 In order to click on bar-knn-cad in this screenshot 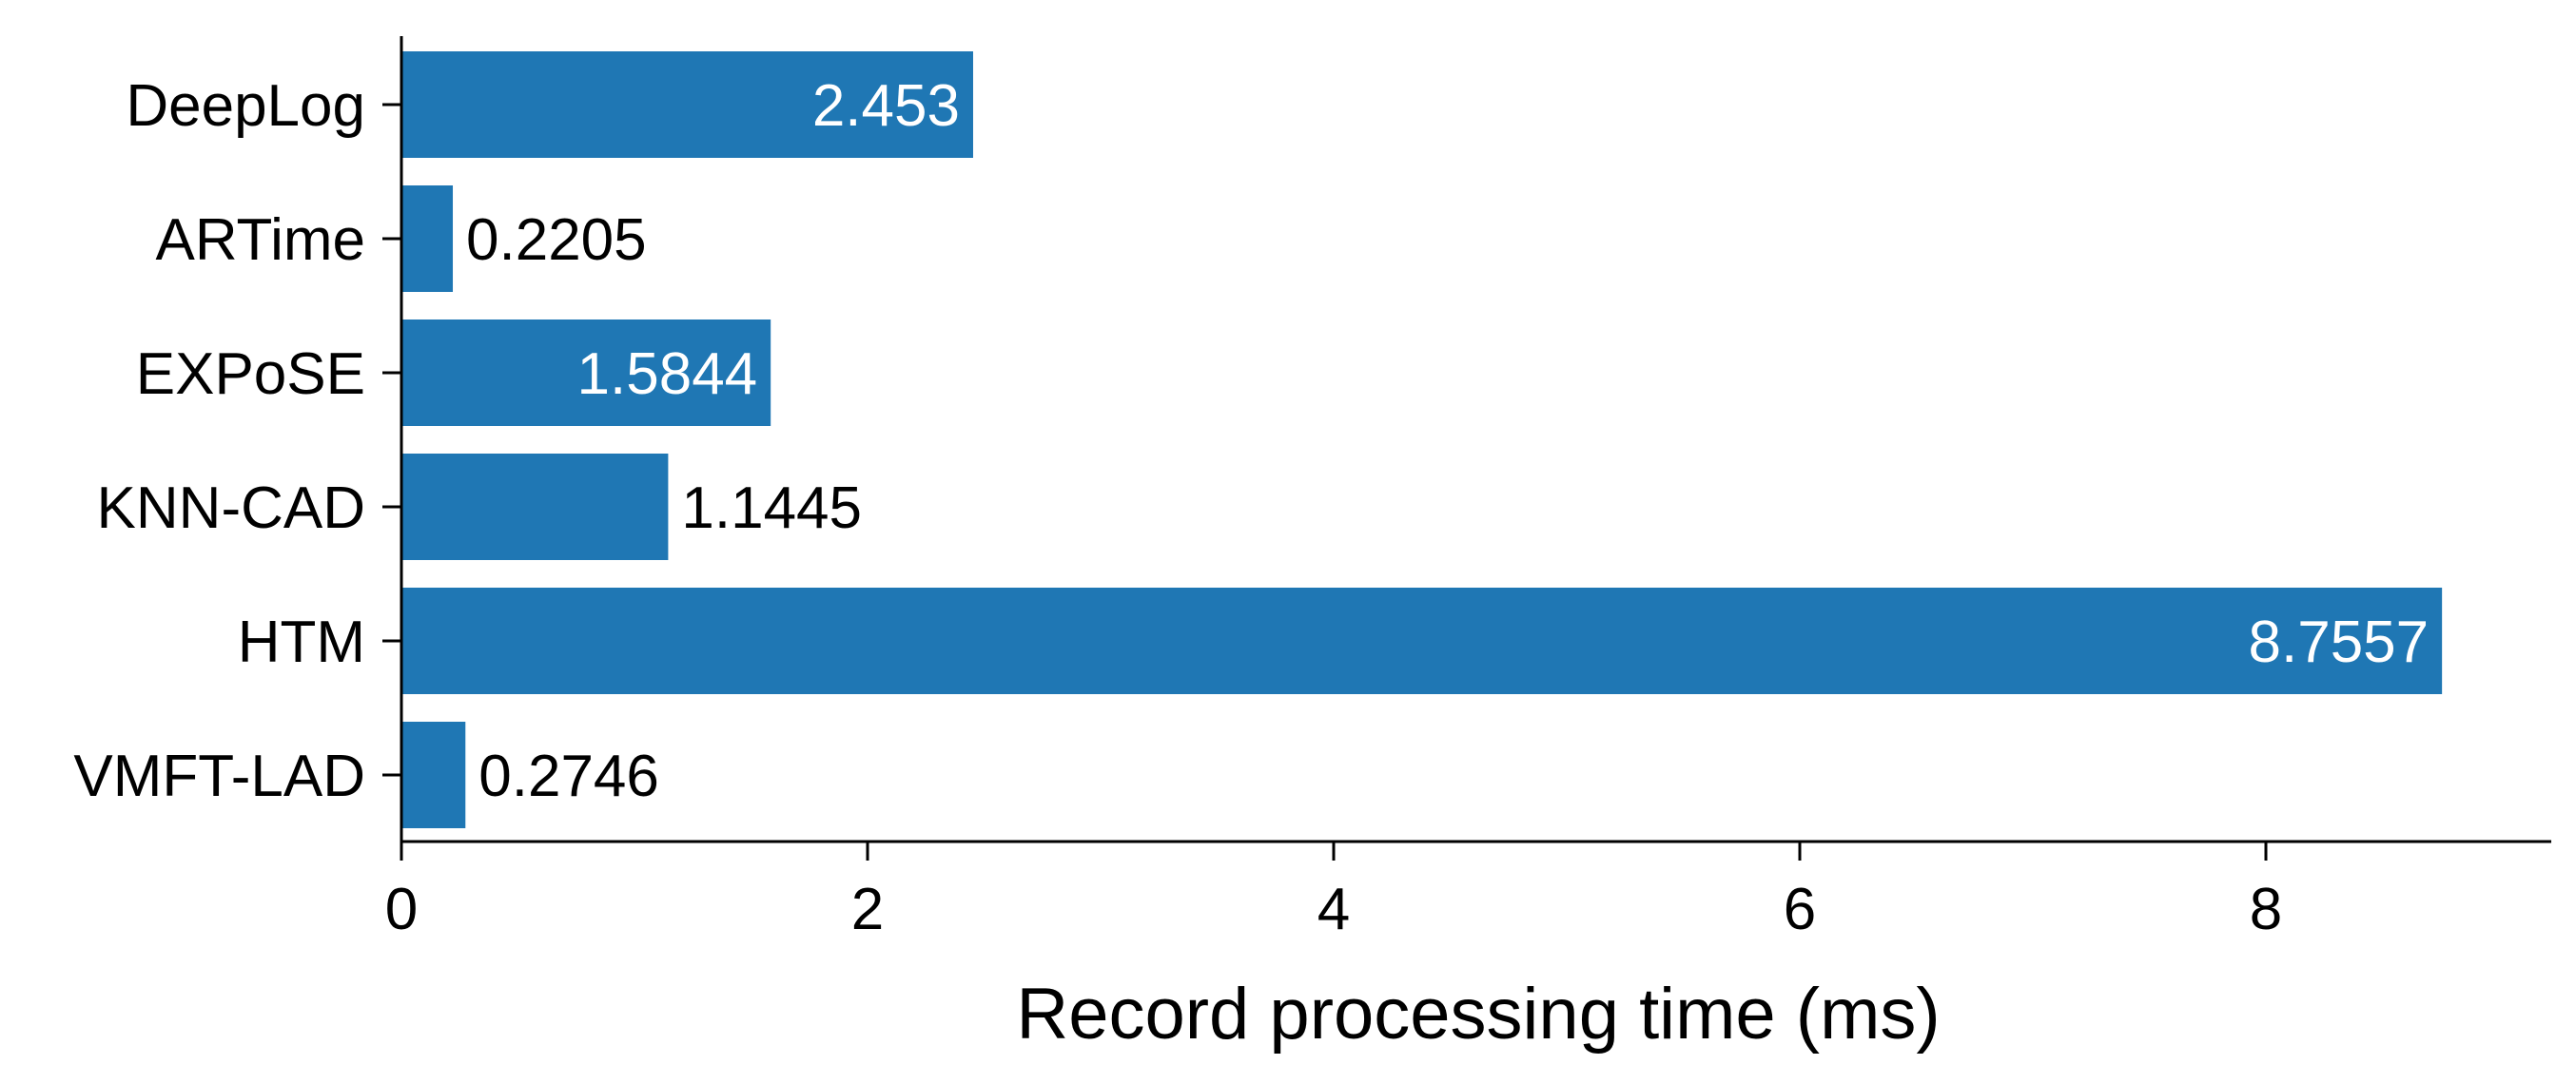, I will do `click(535, 507)`.